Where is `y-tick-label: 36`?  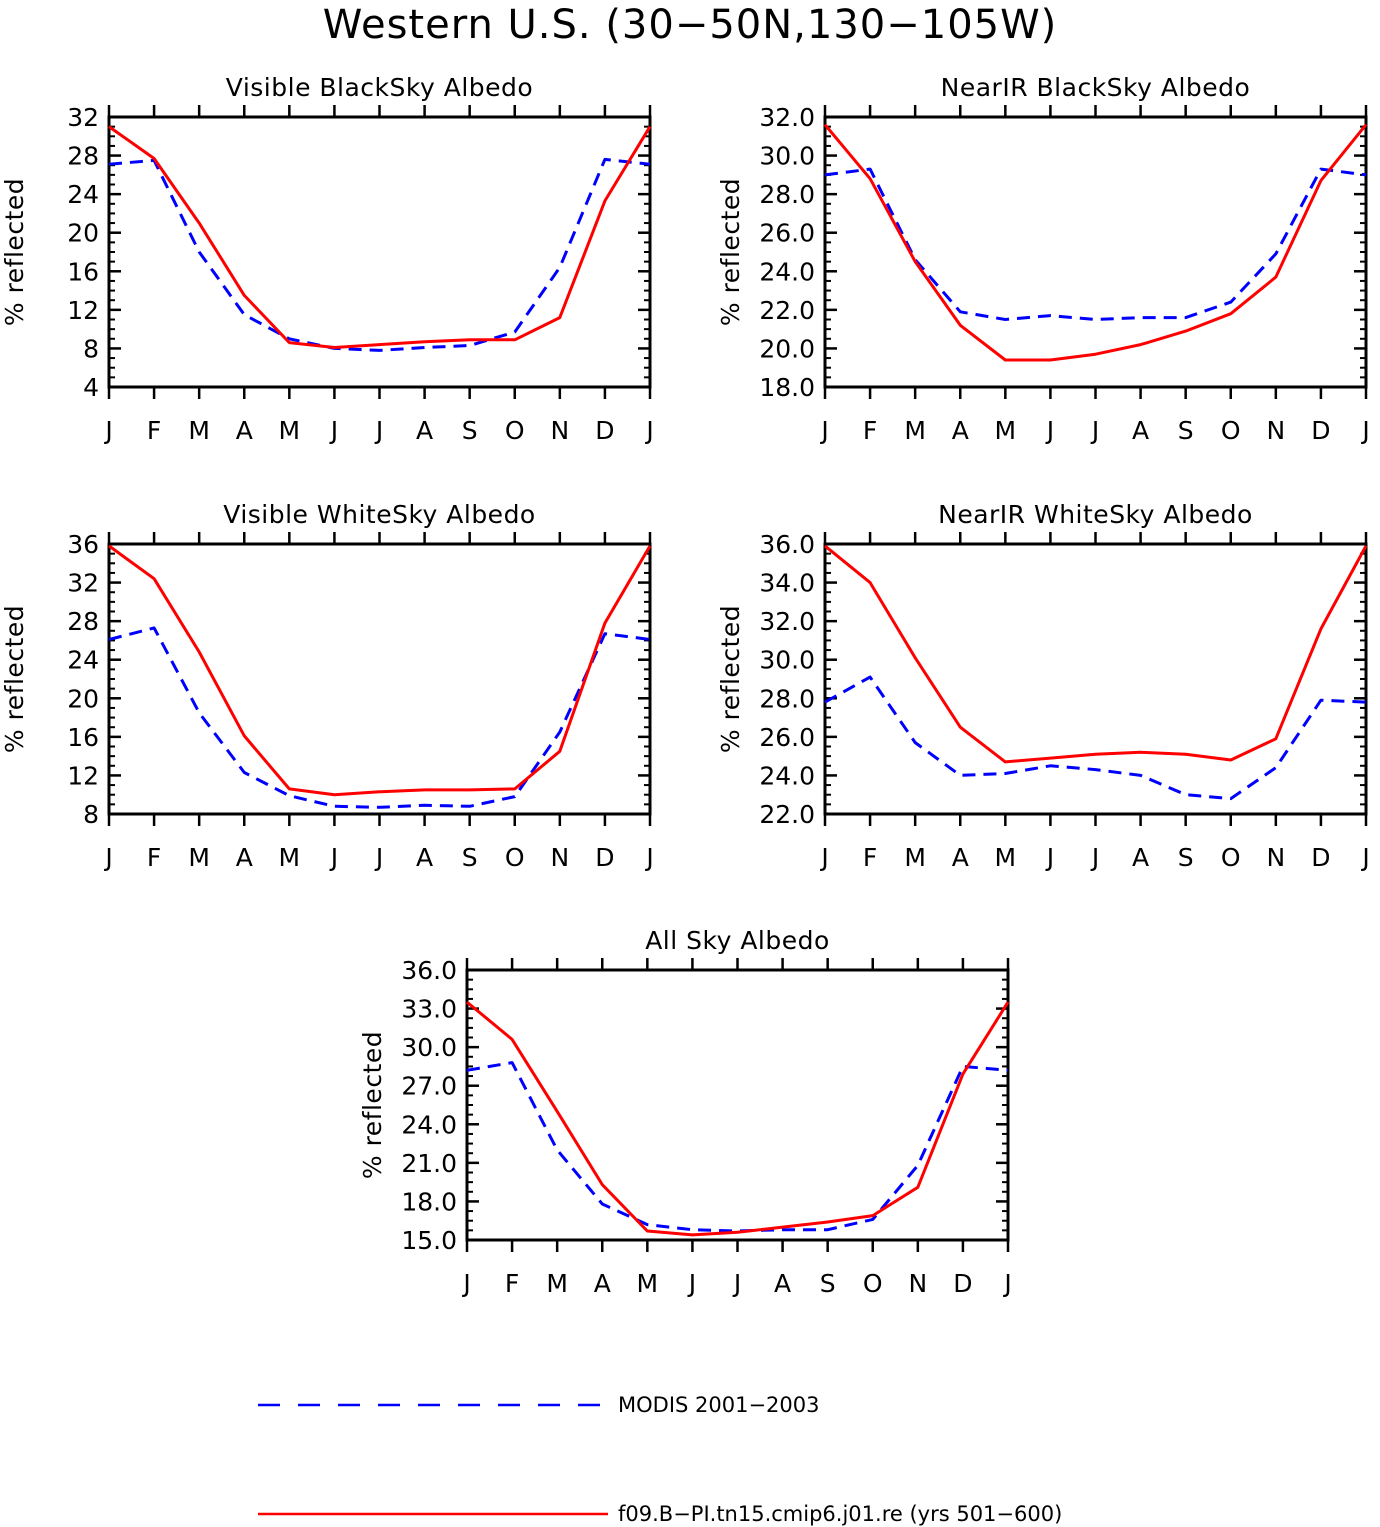 y-tick-label: 36 is located at coordinates (83, 544).